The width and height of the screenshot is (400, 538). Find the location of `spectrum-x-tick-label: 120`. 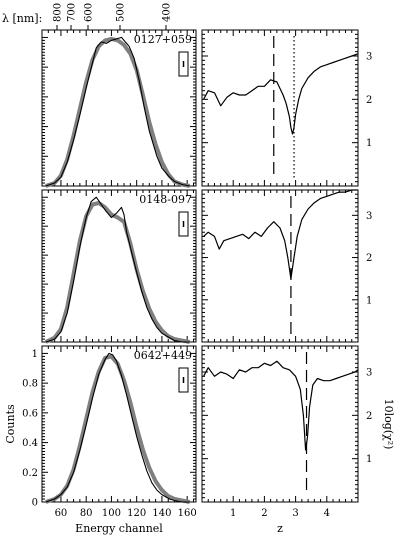

spectrum-x-tick-label: 120 is located at coordinates (136, 513).